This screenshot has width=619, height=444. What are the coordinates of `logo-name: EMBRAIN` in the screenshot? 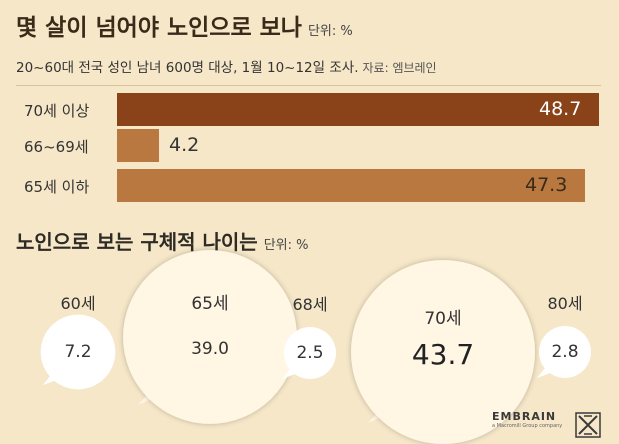 It's located at (524, 416).